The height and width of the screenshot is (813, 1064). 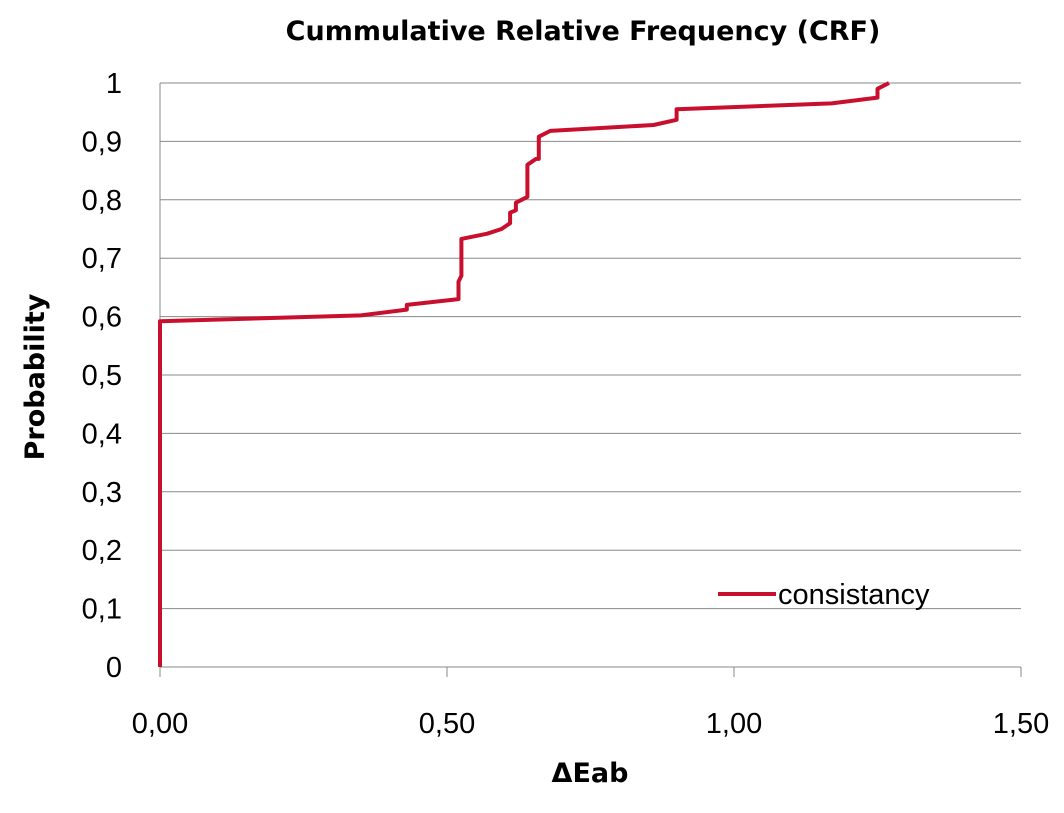 I want to click on x-tick-label: 1,50, so click(x=1021, y=724).